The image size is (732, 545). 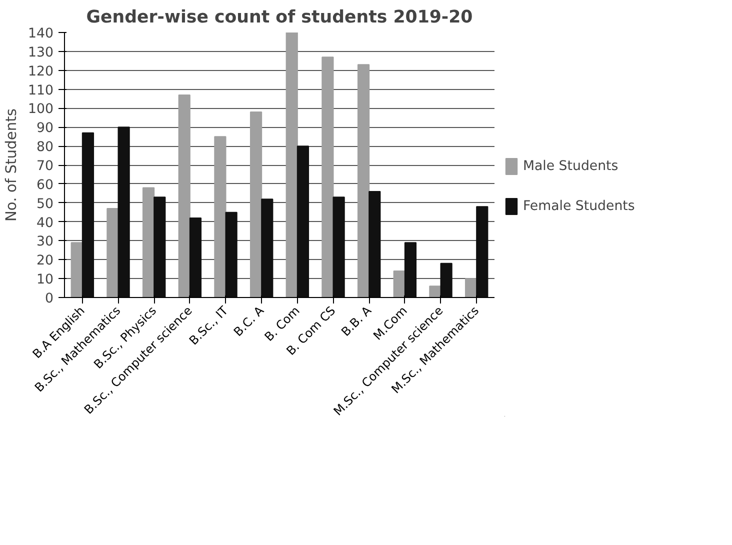 What do you see at coordinates (45, 223) in the screenshot?
I see `y-tick-label: 40` at bounding box center [45, 223].